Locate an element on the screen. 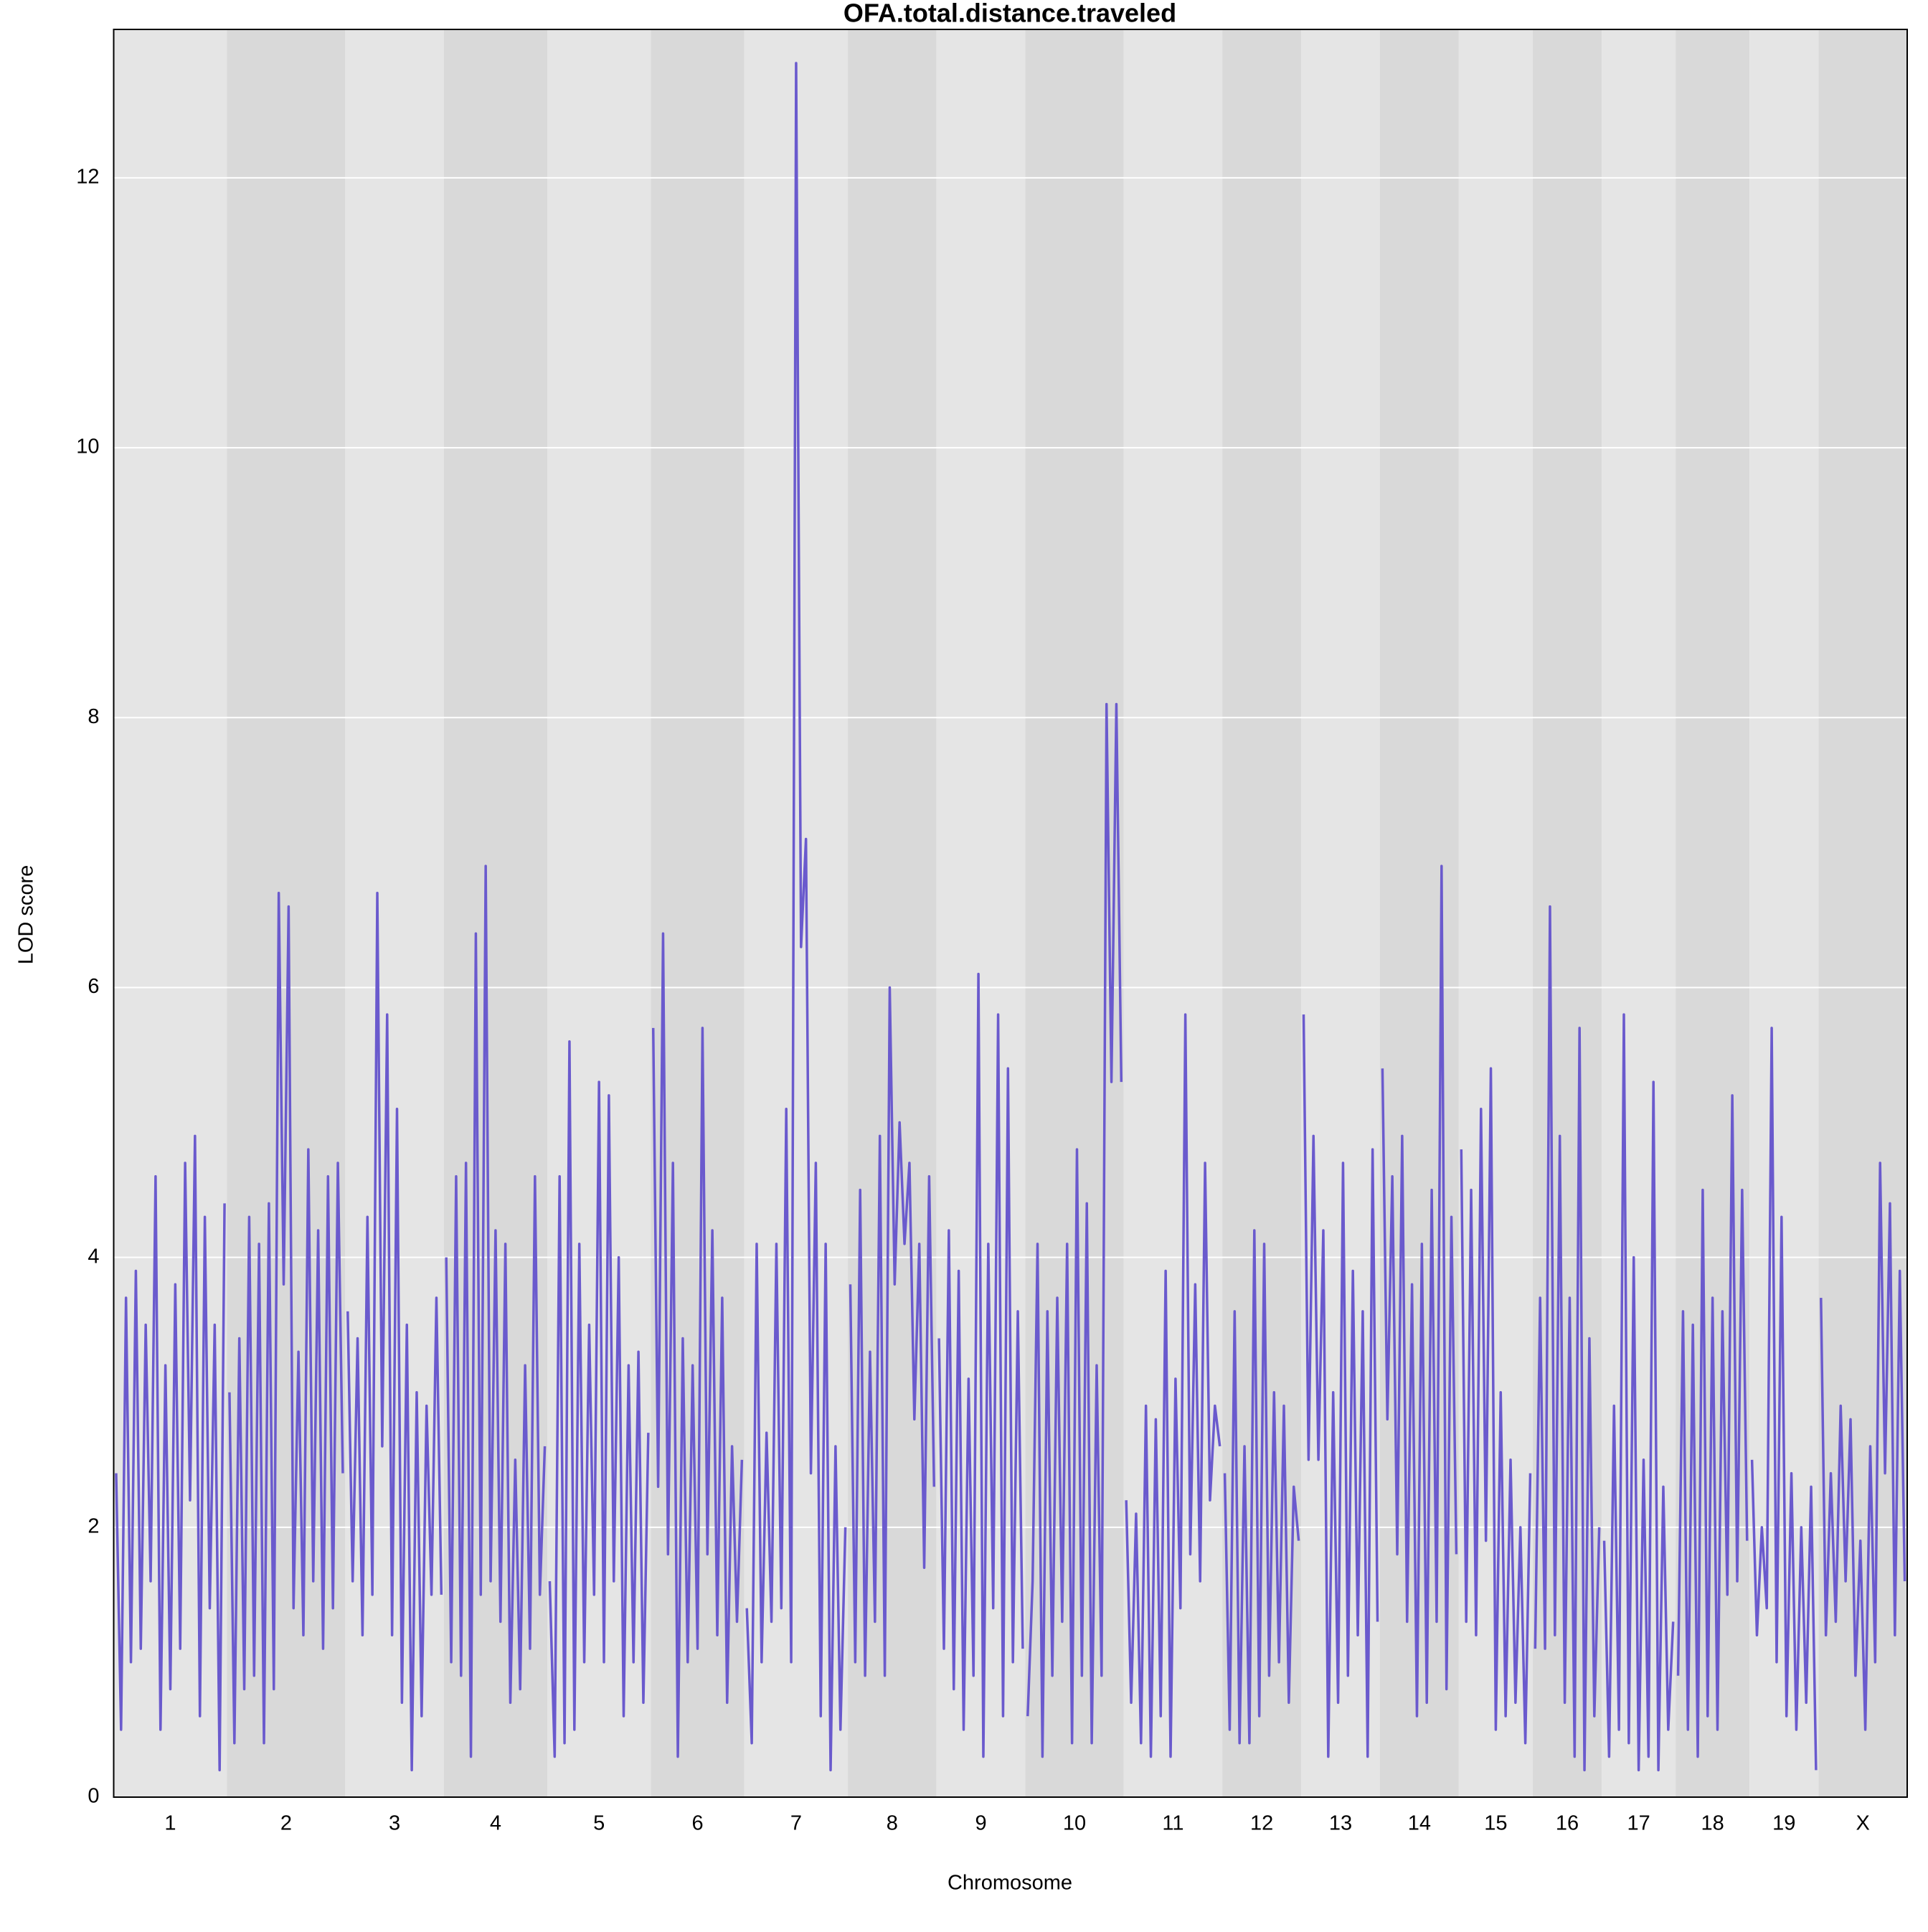  x-tick-label: 17 is located at coordinates (1638, 1823).